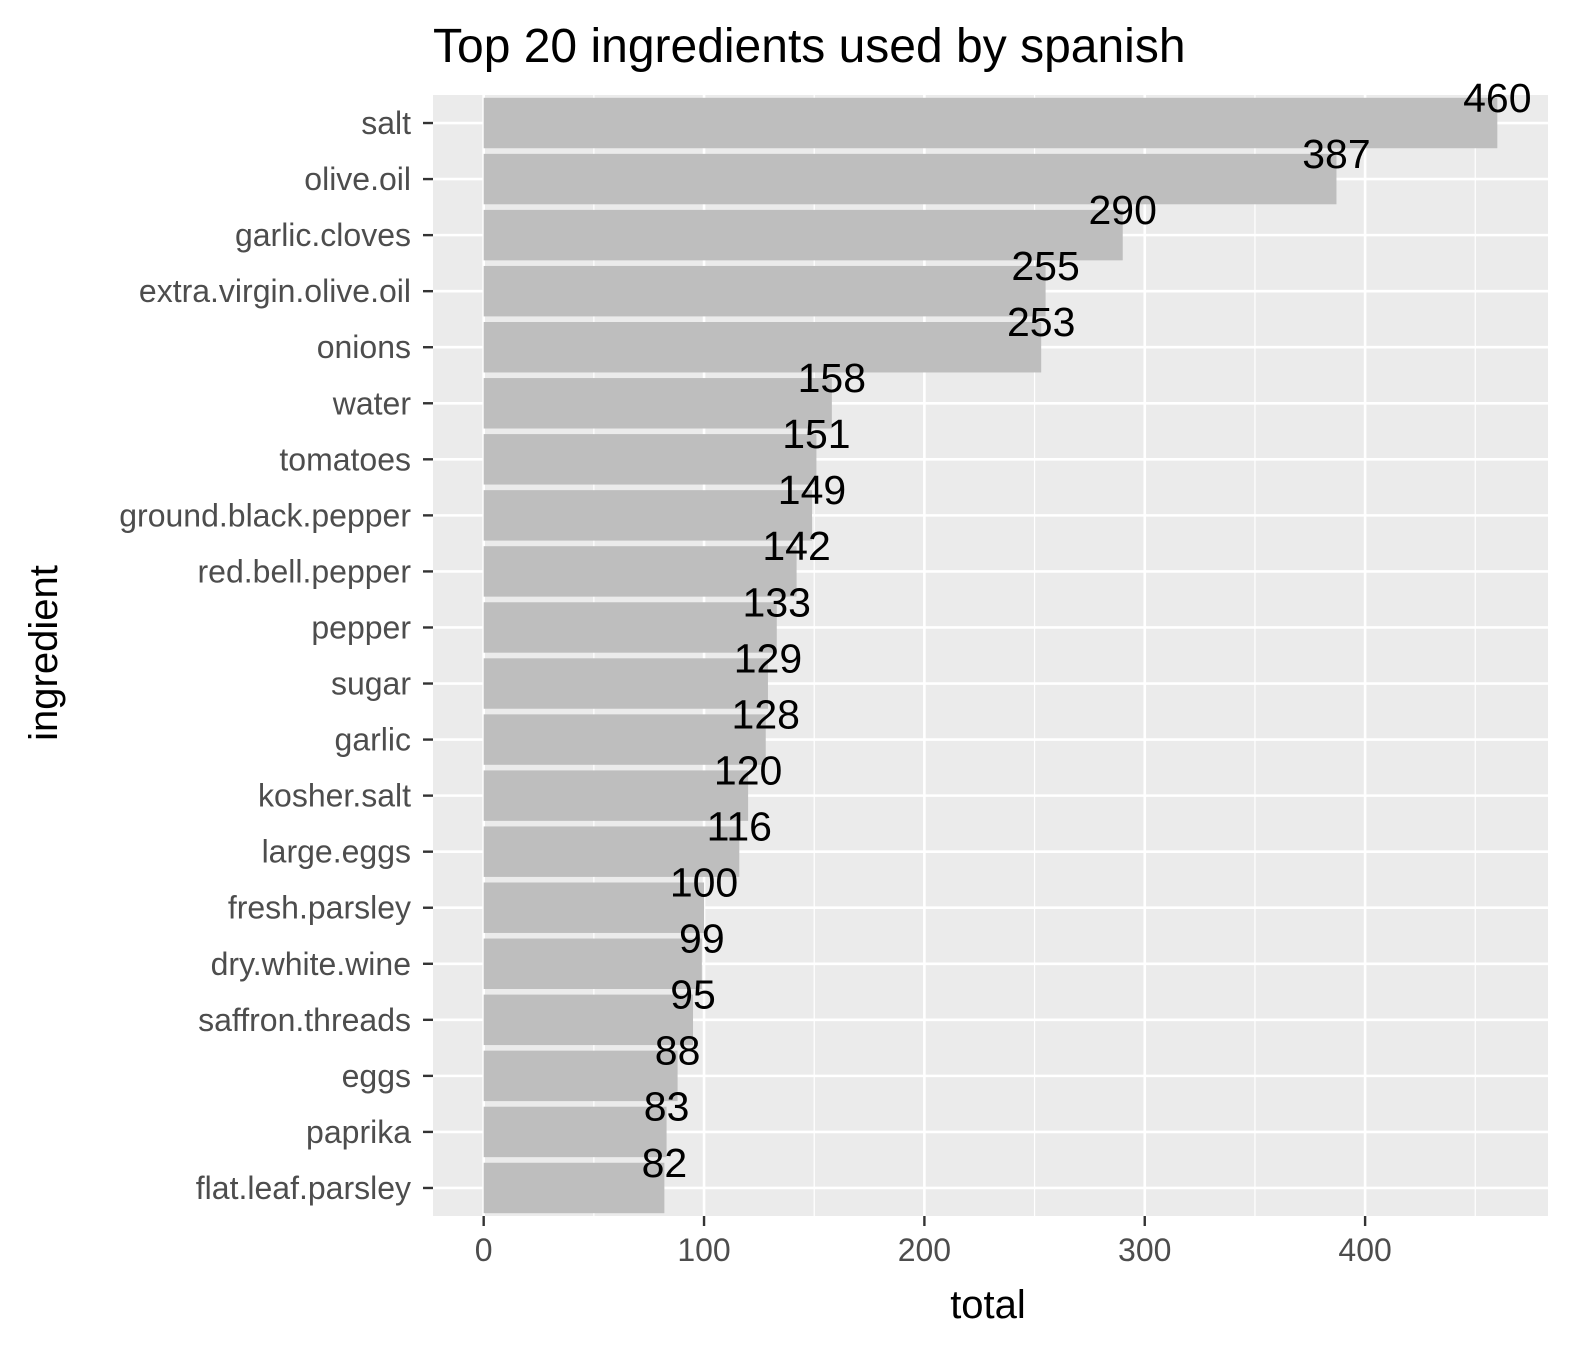 The image size is (1590, 1368). What do you see at coordinates (777, 602) in the screenshot?
I see `data-label-pepper: 133` at bounding box center [777, 602].